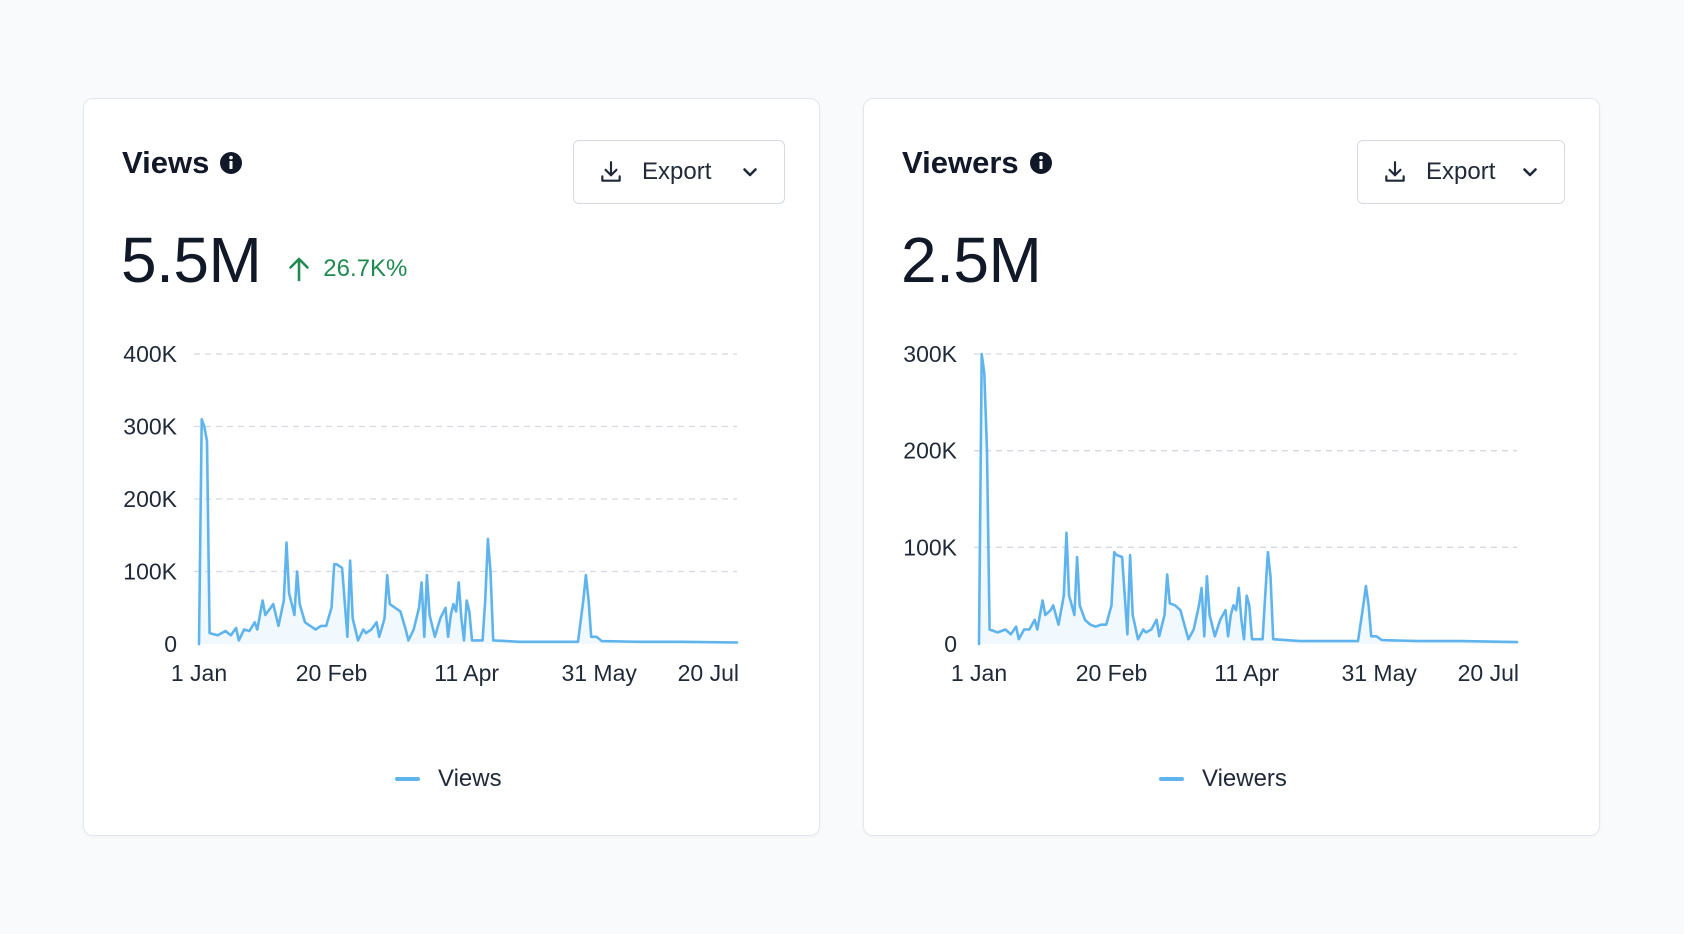 This screenshot has width=1684, height=934. What do you see at coordinates (1248, 499) in the screenshot?
I see `series-line-viewers` at bounding box center [1248, 499].